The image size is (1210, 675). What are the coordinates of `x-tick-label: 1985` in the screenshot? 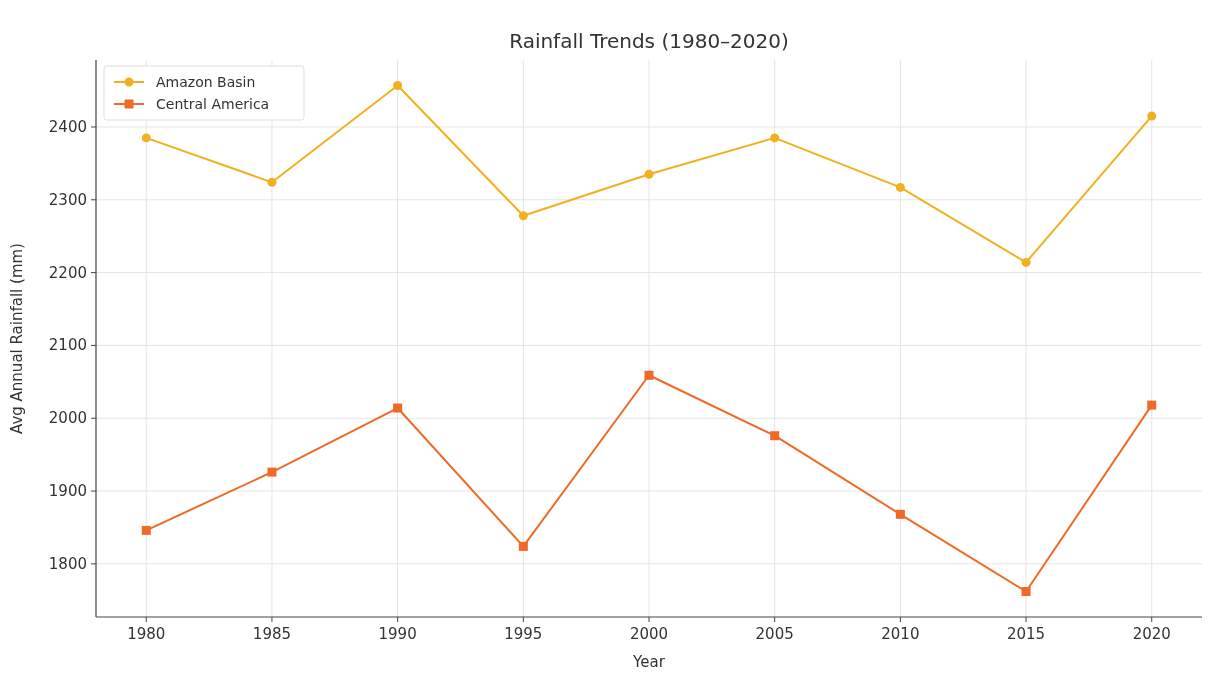 It's located at (272, 634).